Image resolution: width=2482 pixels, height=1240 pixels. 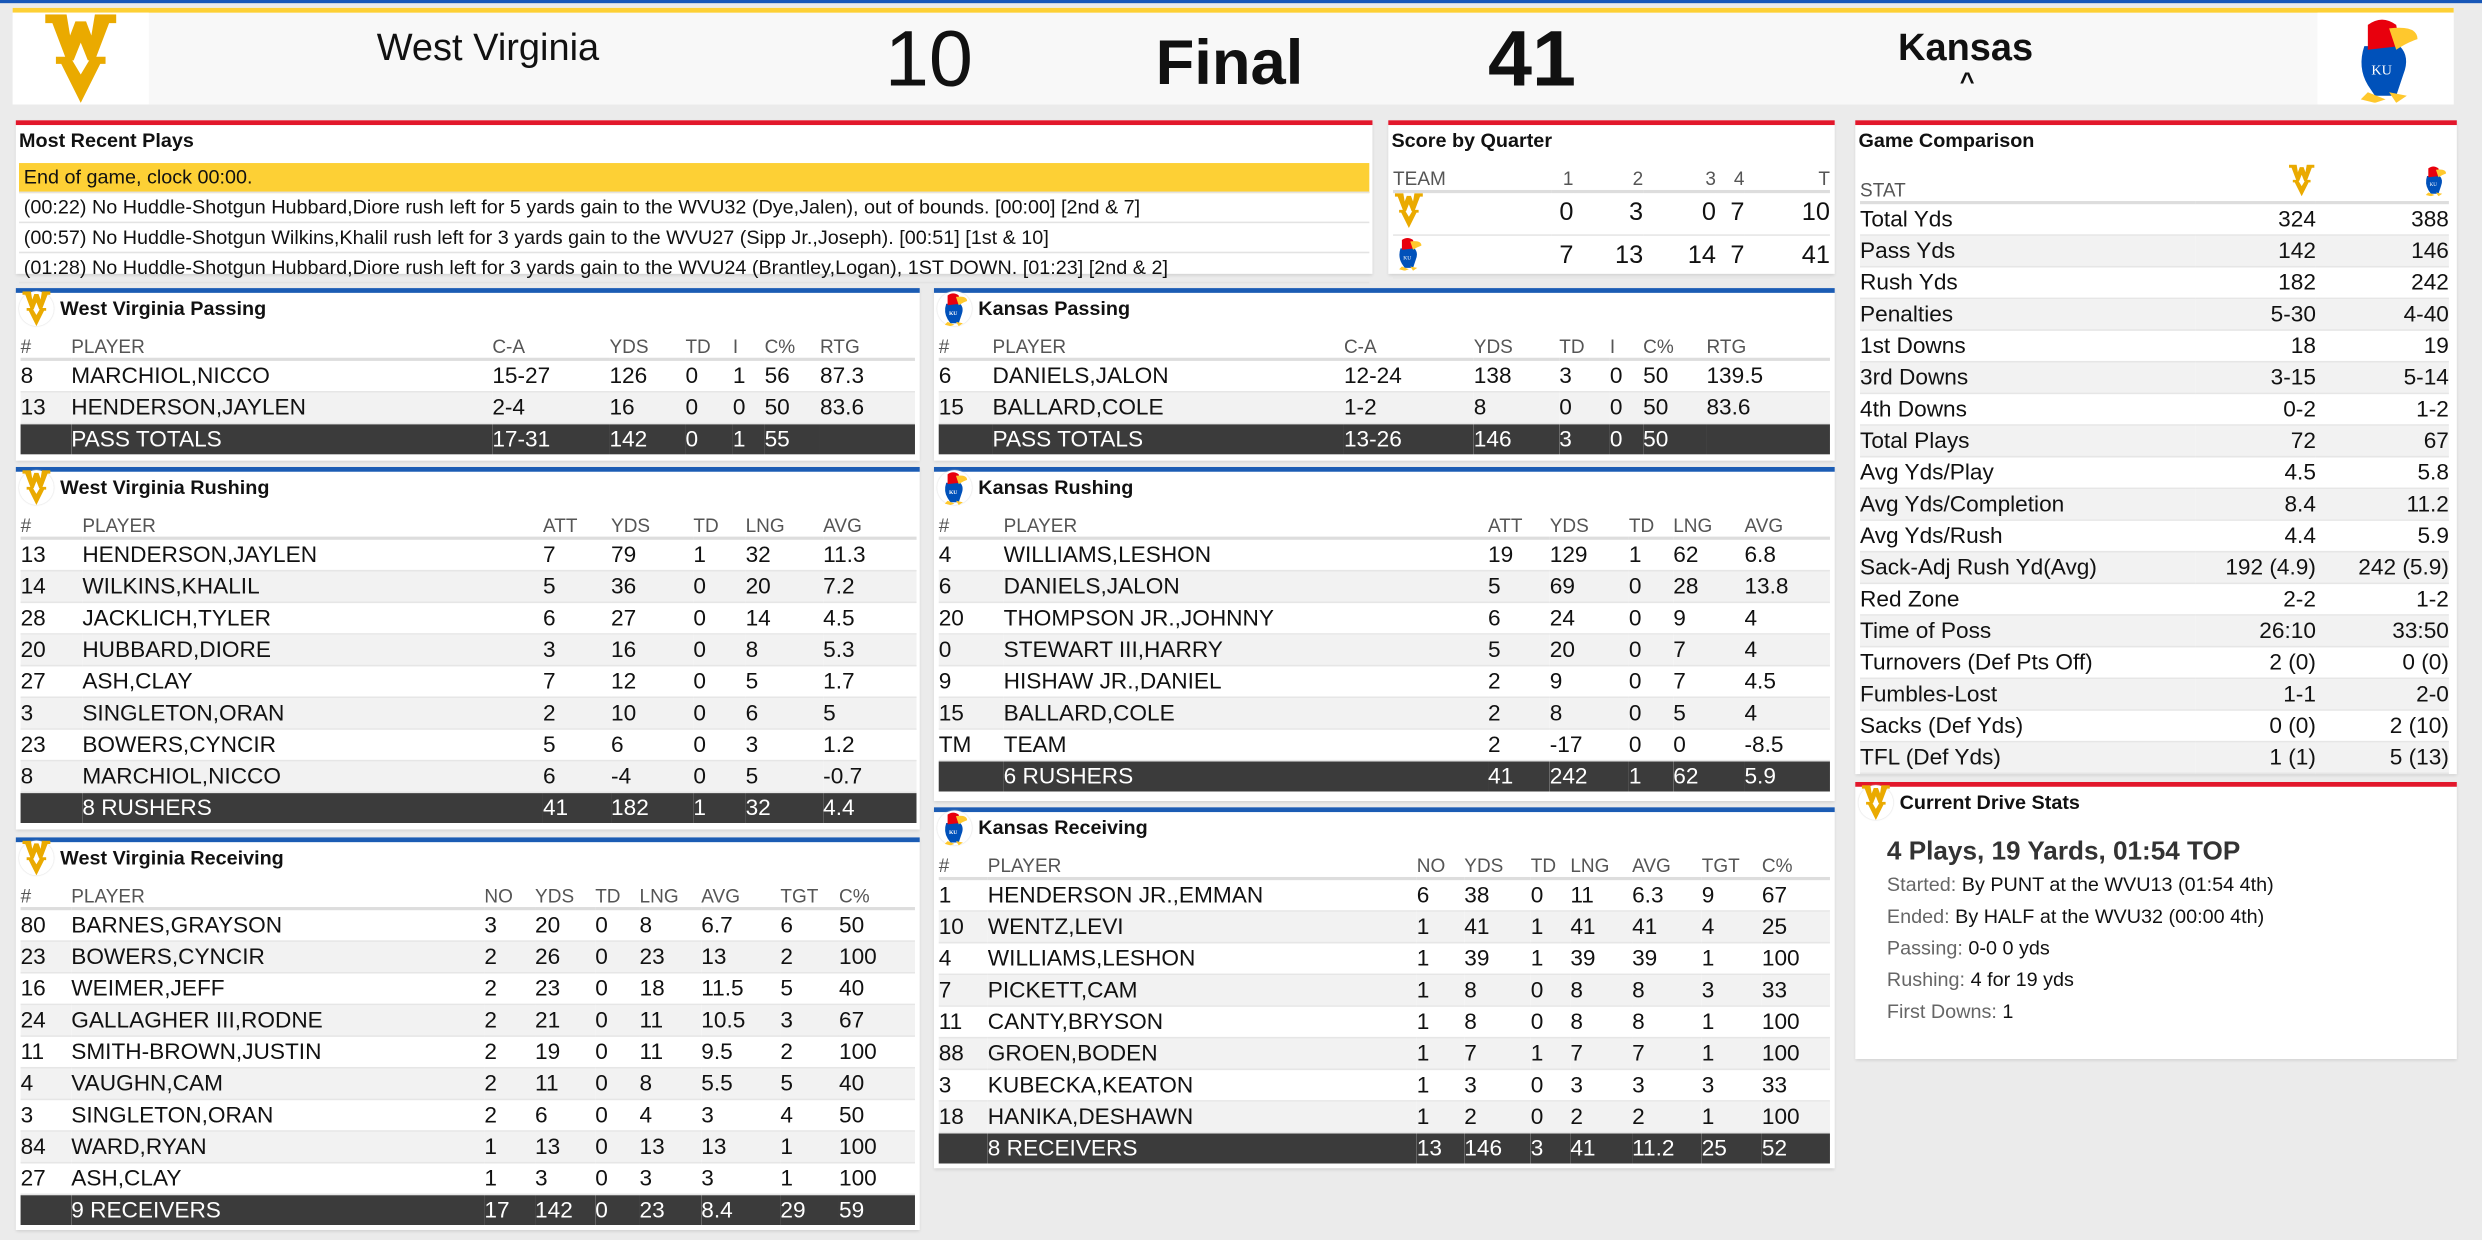 I want to click on drive-detail-value: 1, so click(x=2008, y=1011).